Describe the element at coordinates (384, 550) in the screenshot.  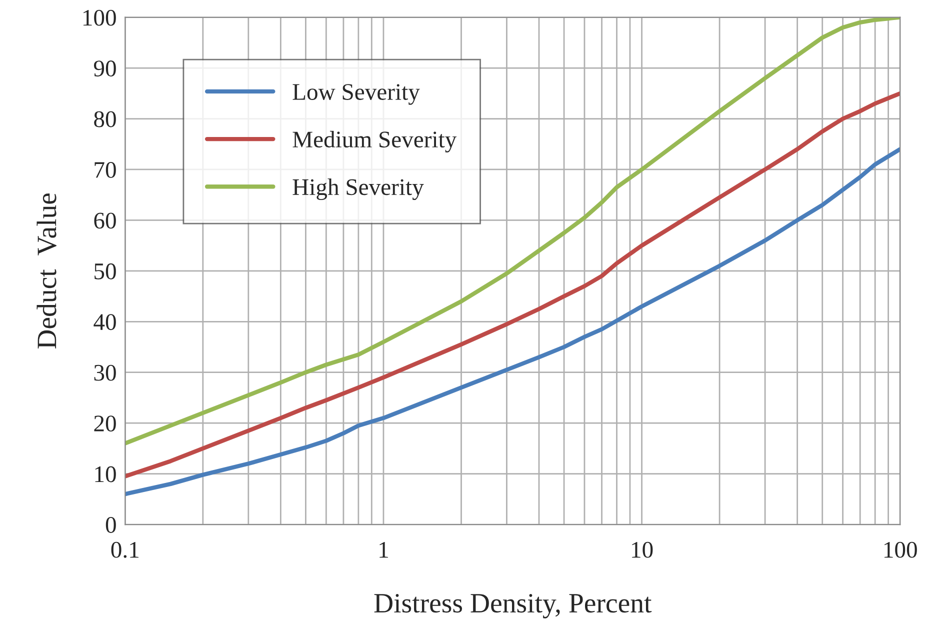
I see `x-tick-label: 1` at that location.